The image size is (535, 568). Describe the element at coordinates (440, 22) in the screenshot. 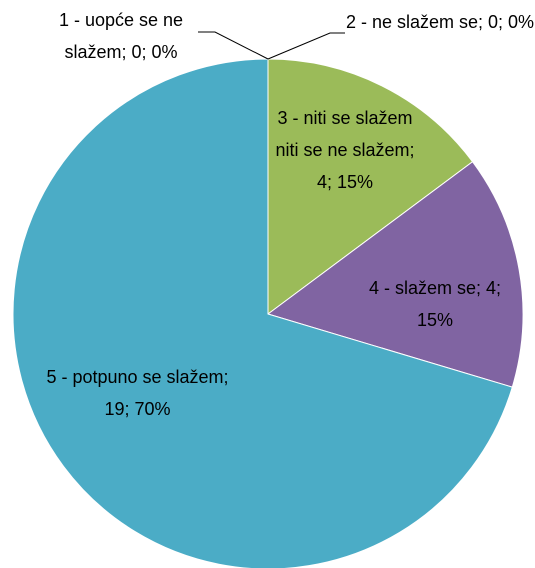

I see `data-label: 2 - ne slažem se; 0; 0%` at that location.